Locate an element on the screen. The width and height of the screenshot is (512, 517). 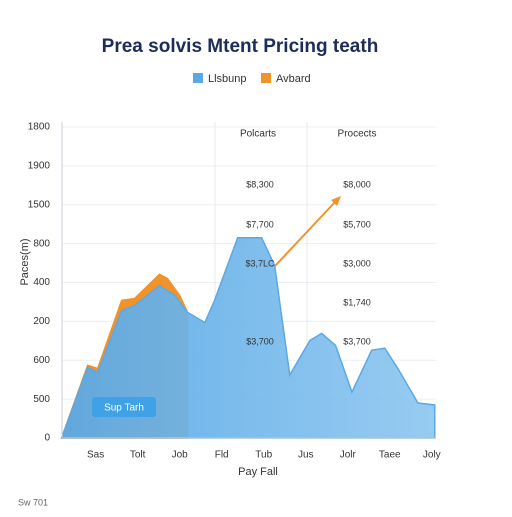
y-tick-label: 200 is located at coordinates (41, 321).